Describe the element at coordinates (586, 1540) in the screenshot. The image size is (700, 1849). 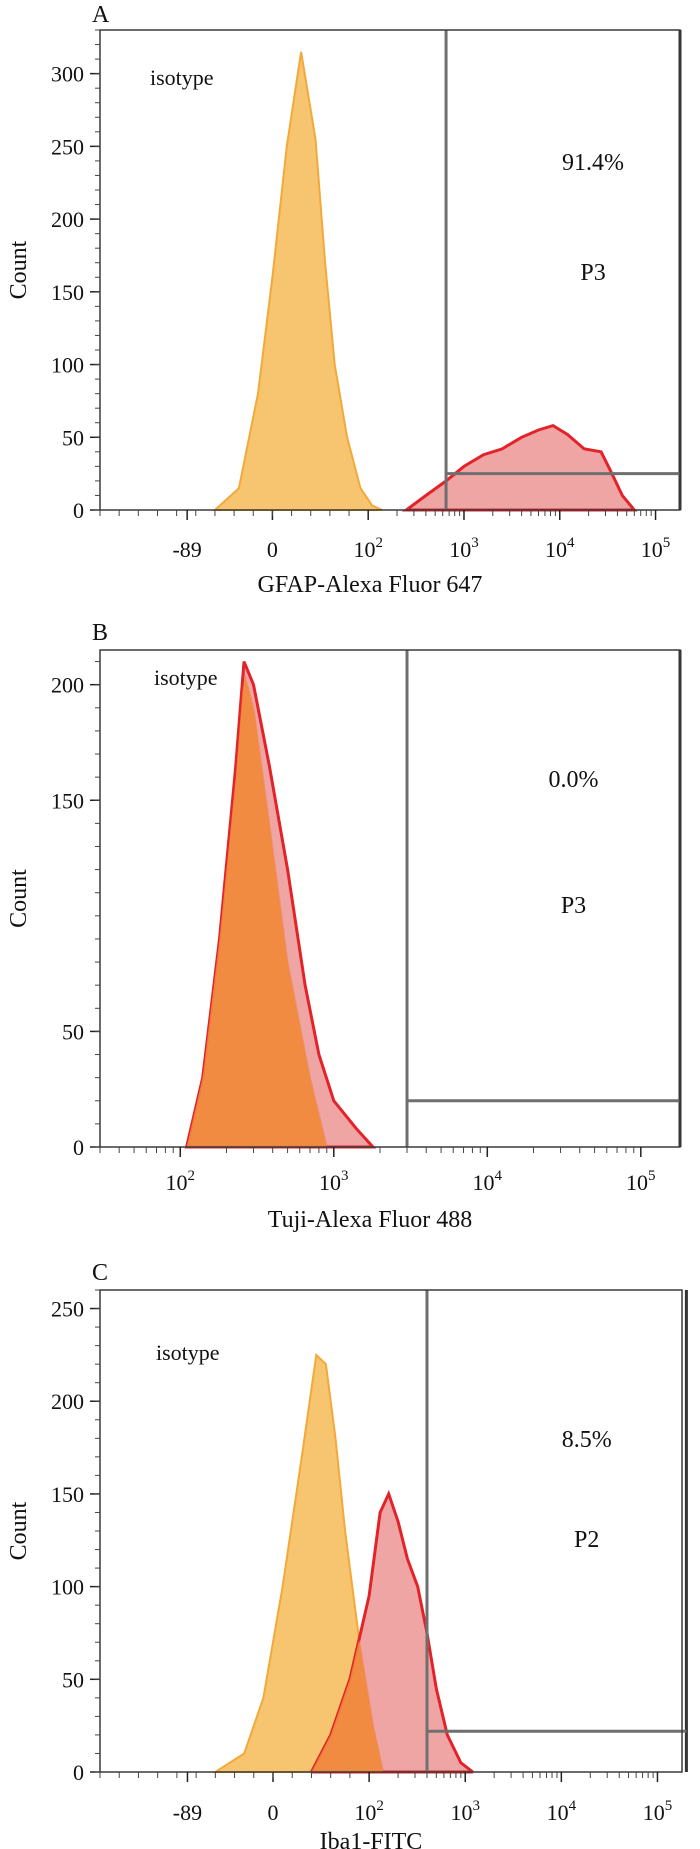
I see `gate-name: P2` at that location.